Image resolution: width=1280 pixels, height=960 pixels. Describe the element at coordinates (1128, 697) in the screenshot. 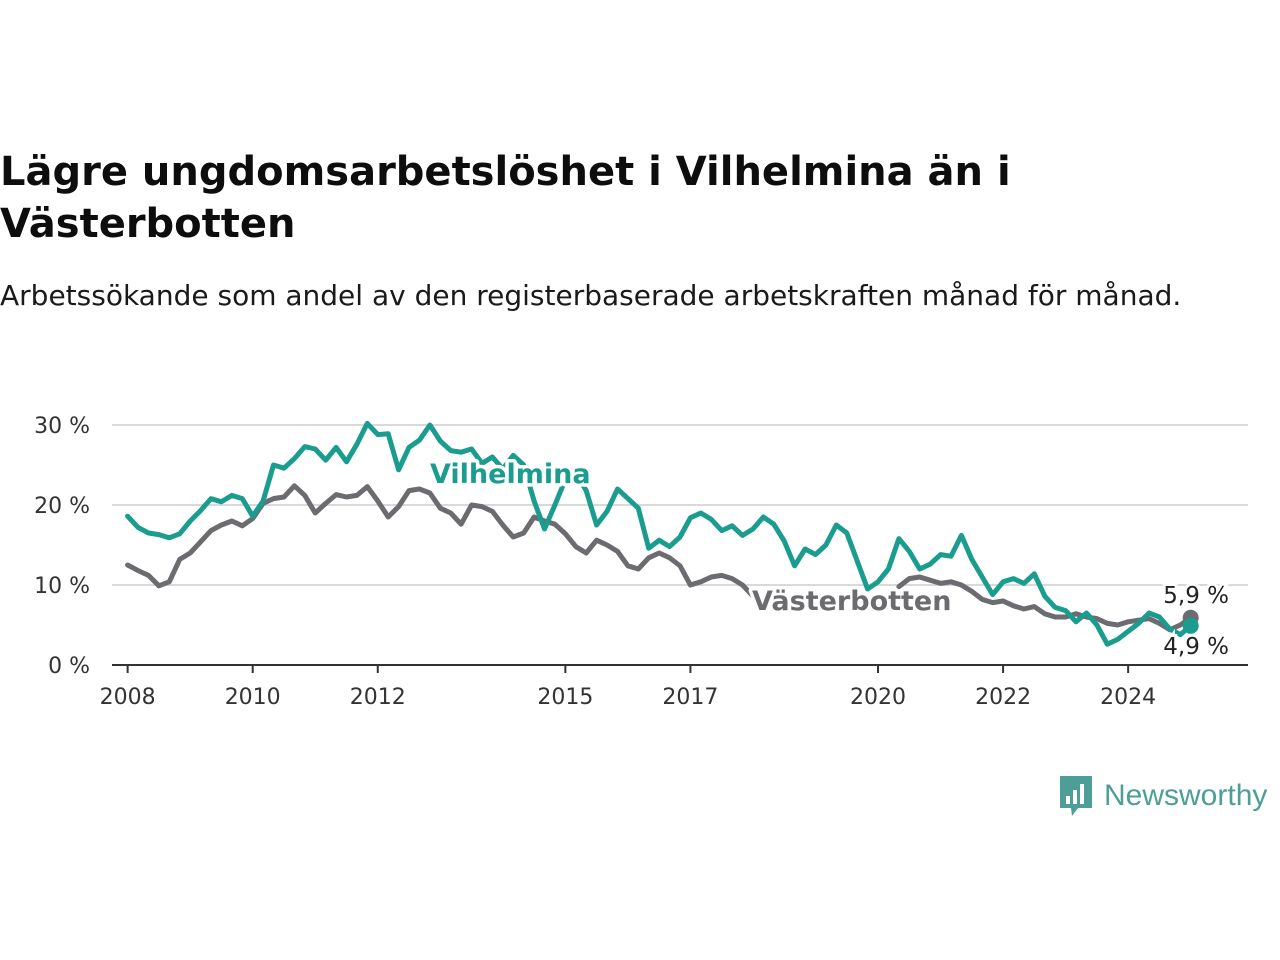

I see `x-tick-label: 2024` at that location.